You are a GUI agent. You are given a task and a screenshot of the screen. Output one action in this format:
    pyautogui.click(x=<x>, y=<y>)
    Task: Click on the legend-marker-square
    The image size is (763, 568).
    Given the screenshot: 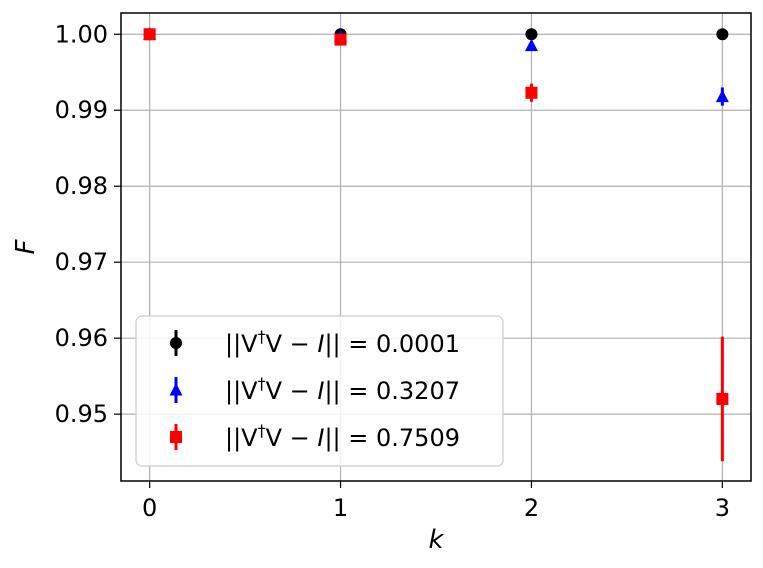 What is the action you would take?
    pyautogui.click(x=176, y=437)
    